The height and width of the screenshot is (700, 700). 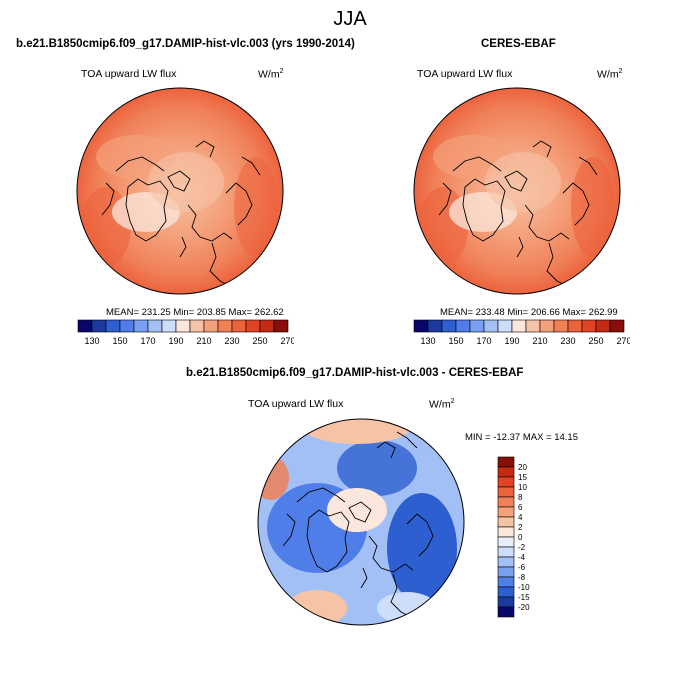 I want to click on panel-3-unit-label: W/m2, so click(x=442, y=404).